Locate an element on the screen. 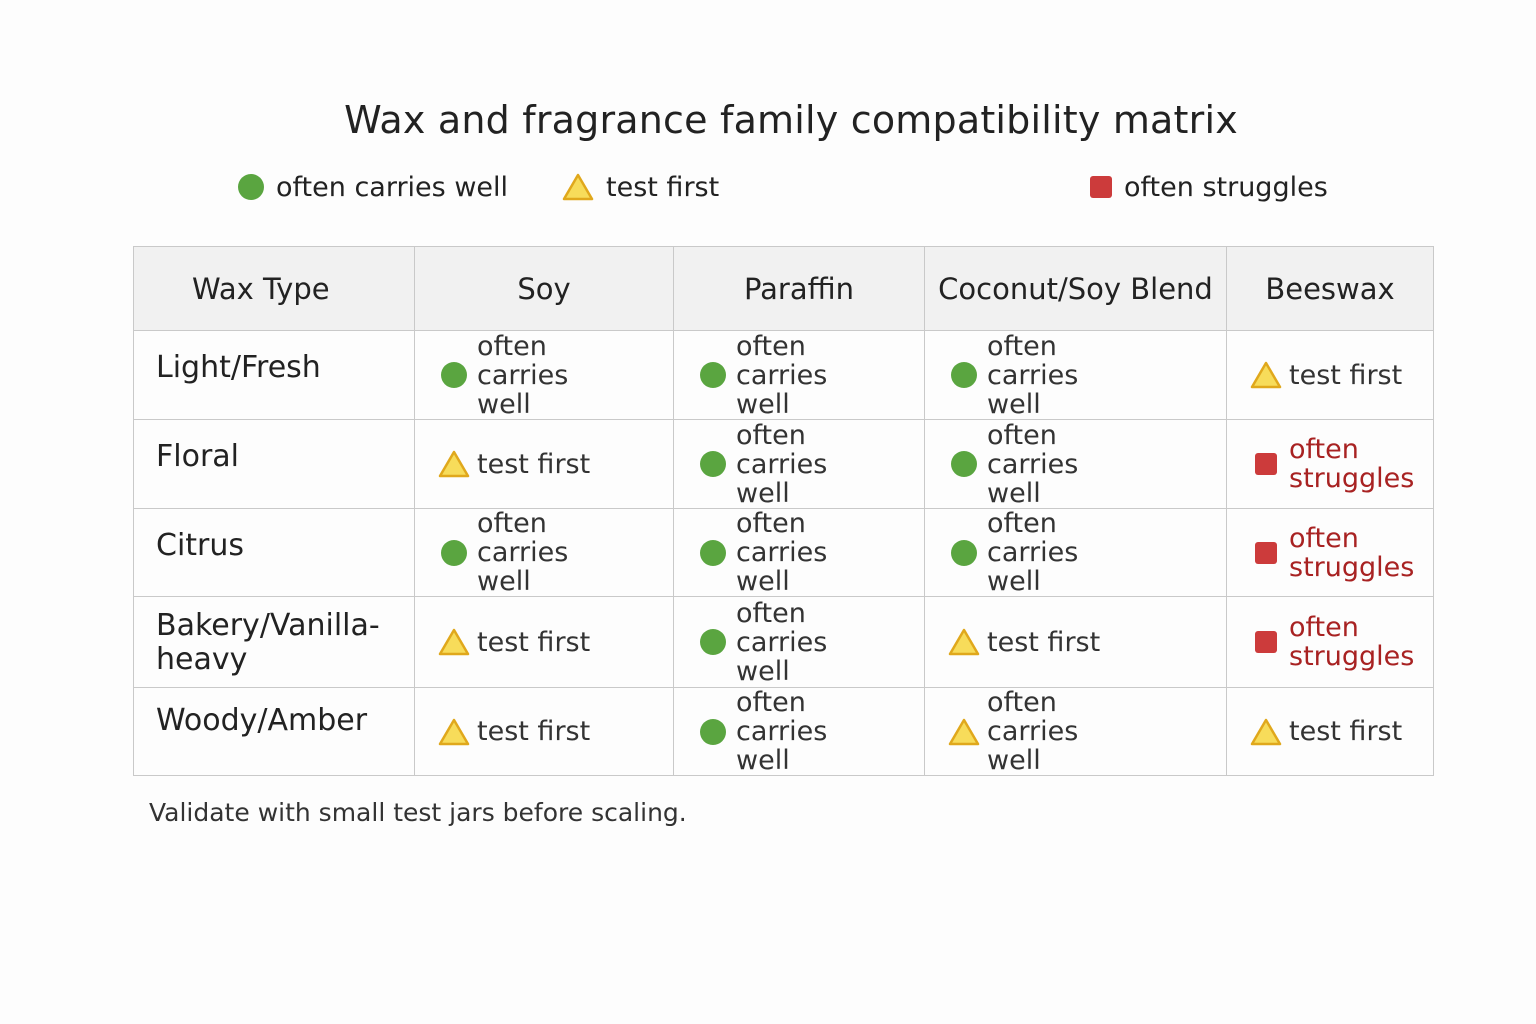 The width and height of the screenshot is (1536, 1024). legend-item-bad: often struggles is located at coordinates (1209, 187).